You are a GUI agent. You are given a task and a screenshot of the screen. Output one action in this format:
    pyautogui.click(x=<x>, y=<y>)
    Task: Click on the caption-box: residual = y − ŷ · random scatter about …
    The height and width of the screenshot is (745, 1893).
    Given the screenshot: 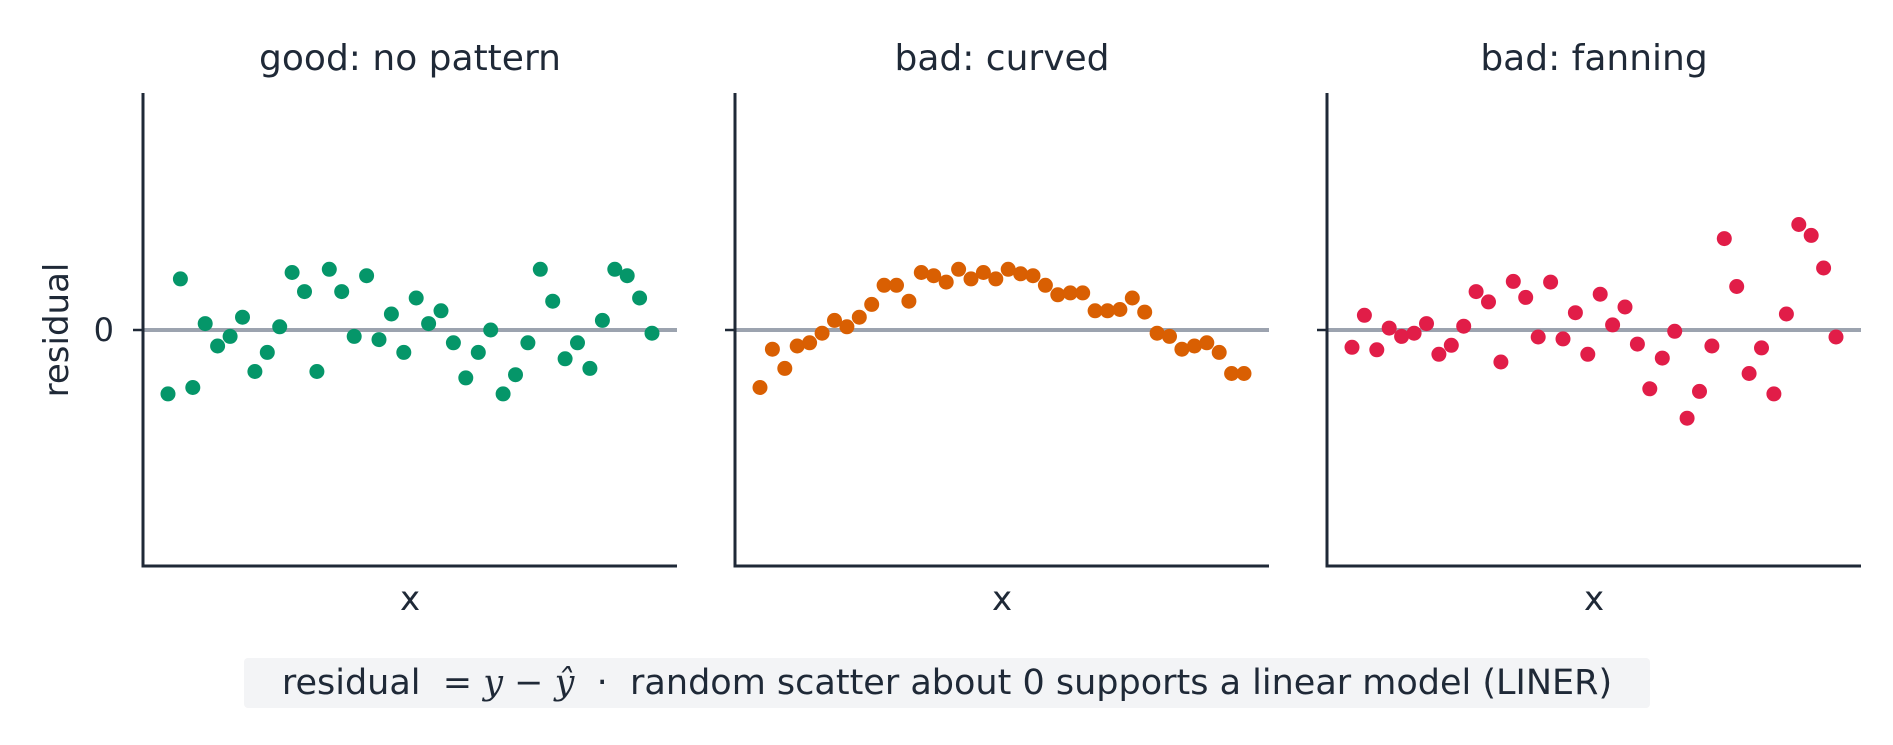 What is the action you would take?
    pyautogui.click(x=947, y=683)
    